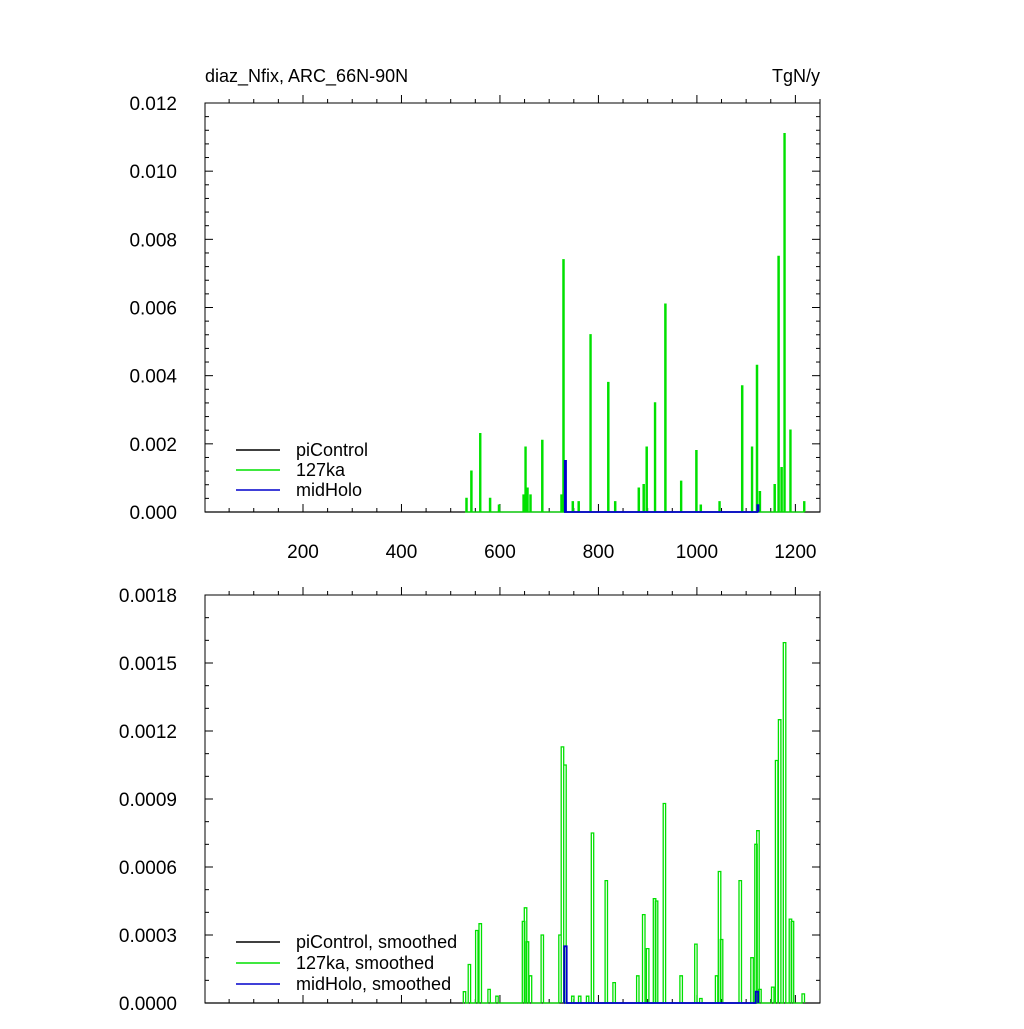 This screenshot has width=1024, height=1029. What do you see at coordinates (321, 470) in the screenshot?
I see `legend-label: 127ka` at bounding box center [321, 470].